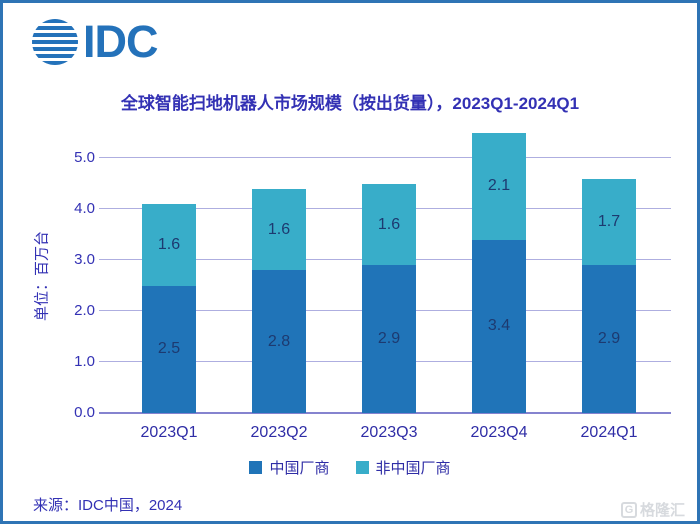 Image resolution: width=700 pixels, height=524 pixels. I want to click on x-axis-line, so click(385, 413).